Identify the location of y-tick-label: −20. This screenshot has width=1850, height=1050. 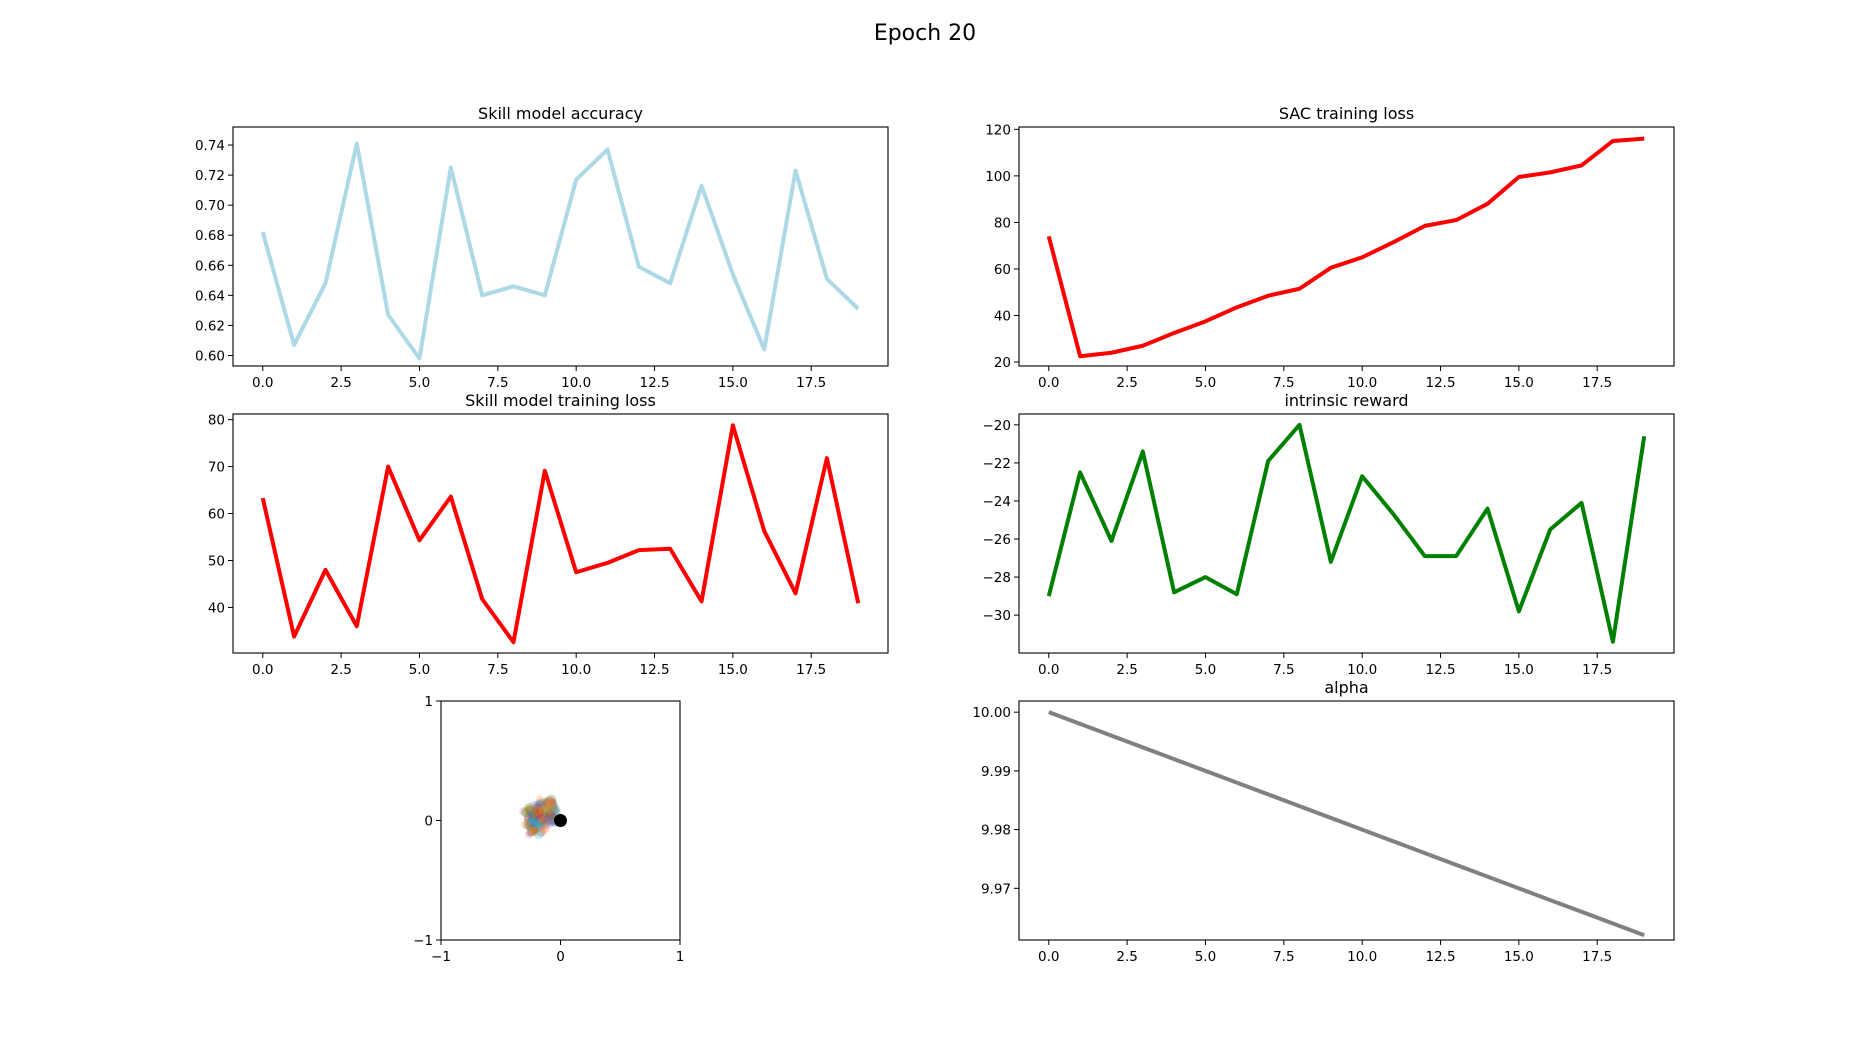
(997, 426).